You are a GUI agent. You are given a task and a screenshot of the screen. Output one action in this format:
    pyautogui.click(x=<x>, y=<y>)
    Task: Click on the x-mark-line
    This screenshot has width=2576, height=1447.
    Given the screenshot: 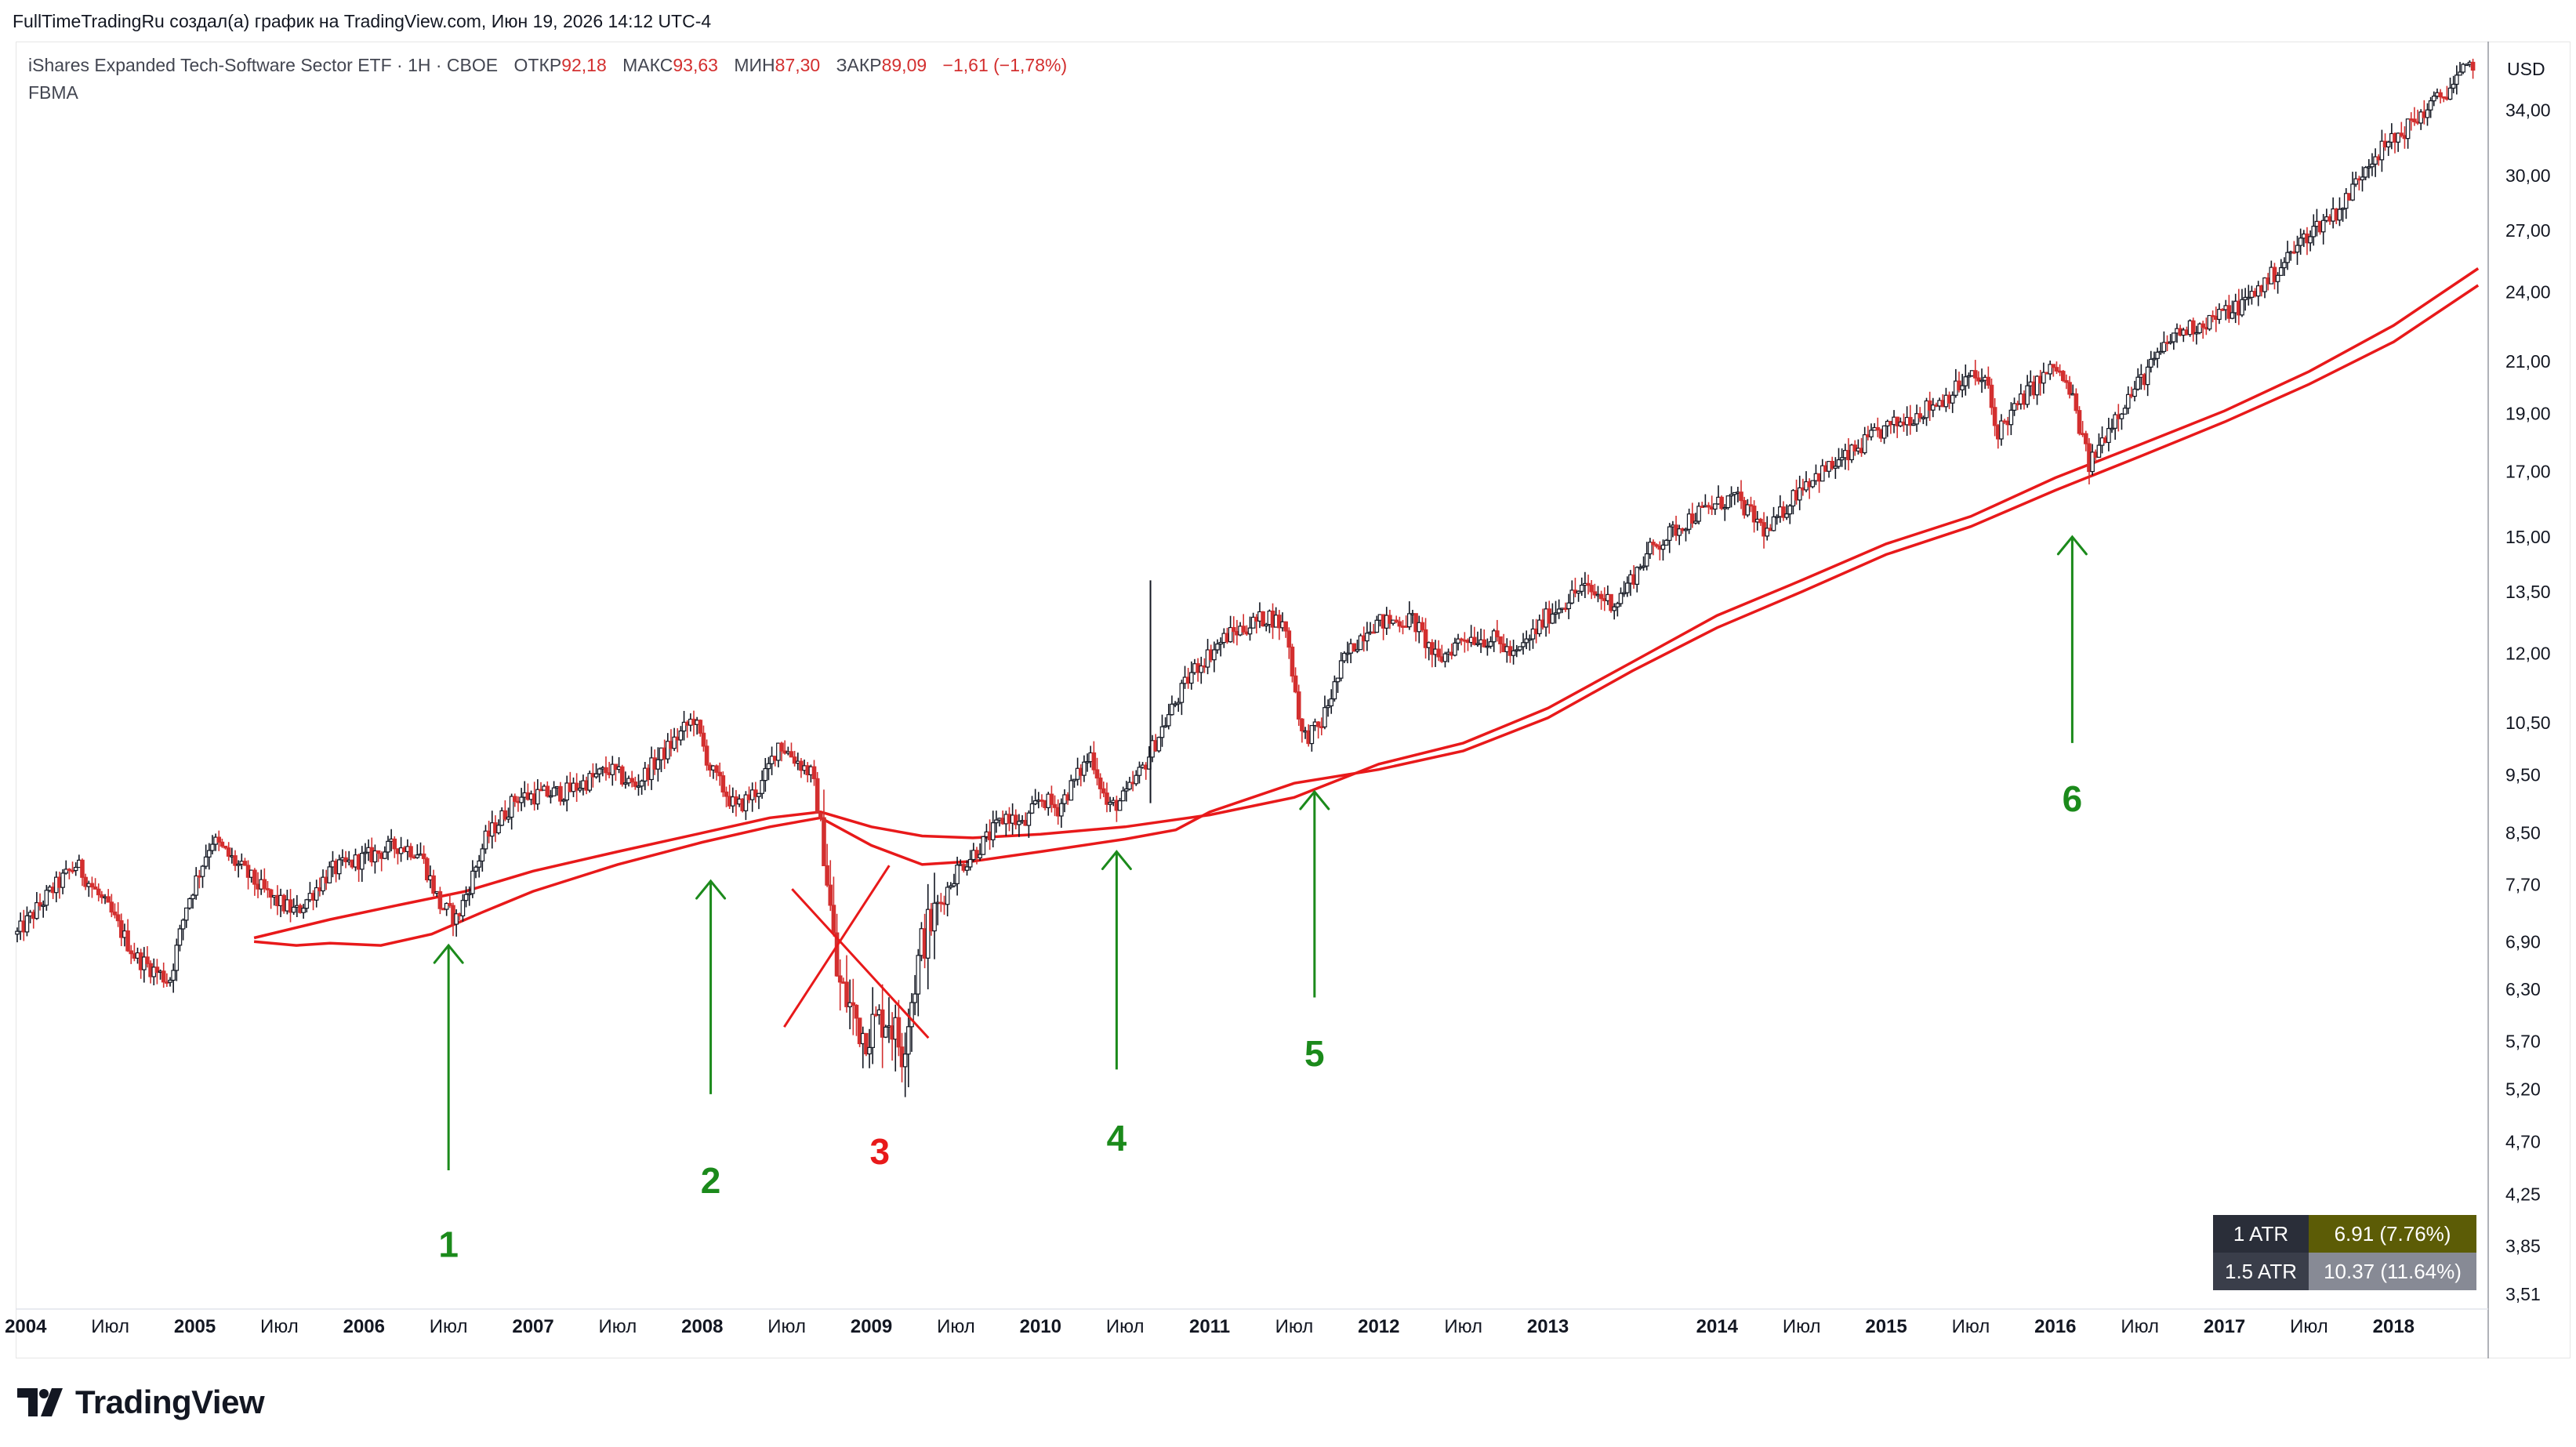 What is the action you would take?
    pyautogui.click(x=837, y=946)
    